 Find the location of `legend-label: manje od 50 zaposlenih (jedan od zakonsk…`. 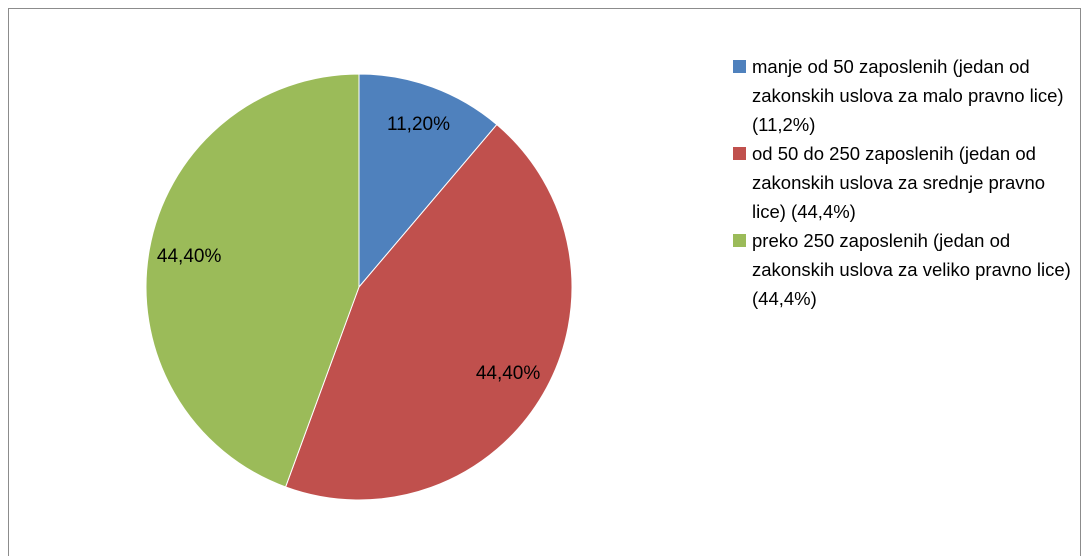

legend-label: manje od 50 zaposlenih (jedan od zakonsk… is located at coordinates (908, 95).